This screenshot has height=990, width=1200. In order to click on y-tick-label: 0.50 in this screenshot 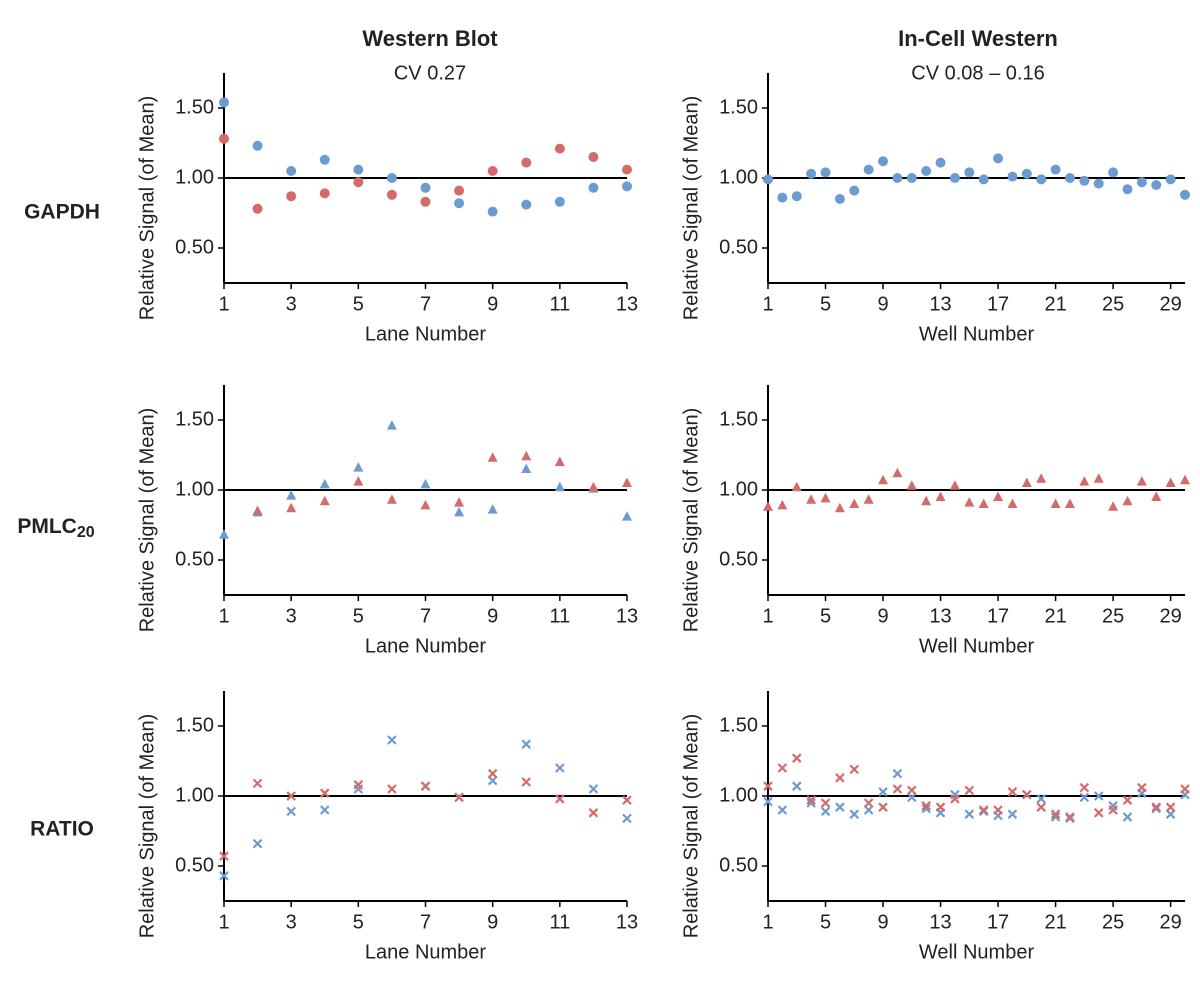, I will do `click(738, 559)`.